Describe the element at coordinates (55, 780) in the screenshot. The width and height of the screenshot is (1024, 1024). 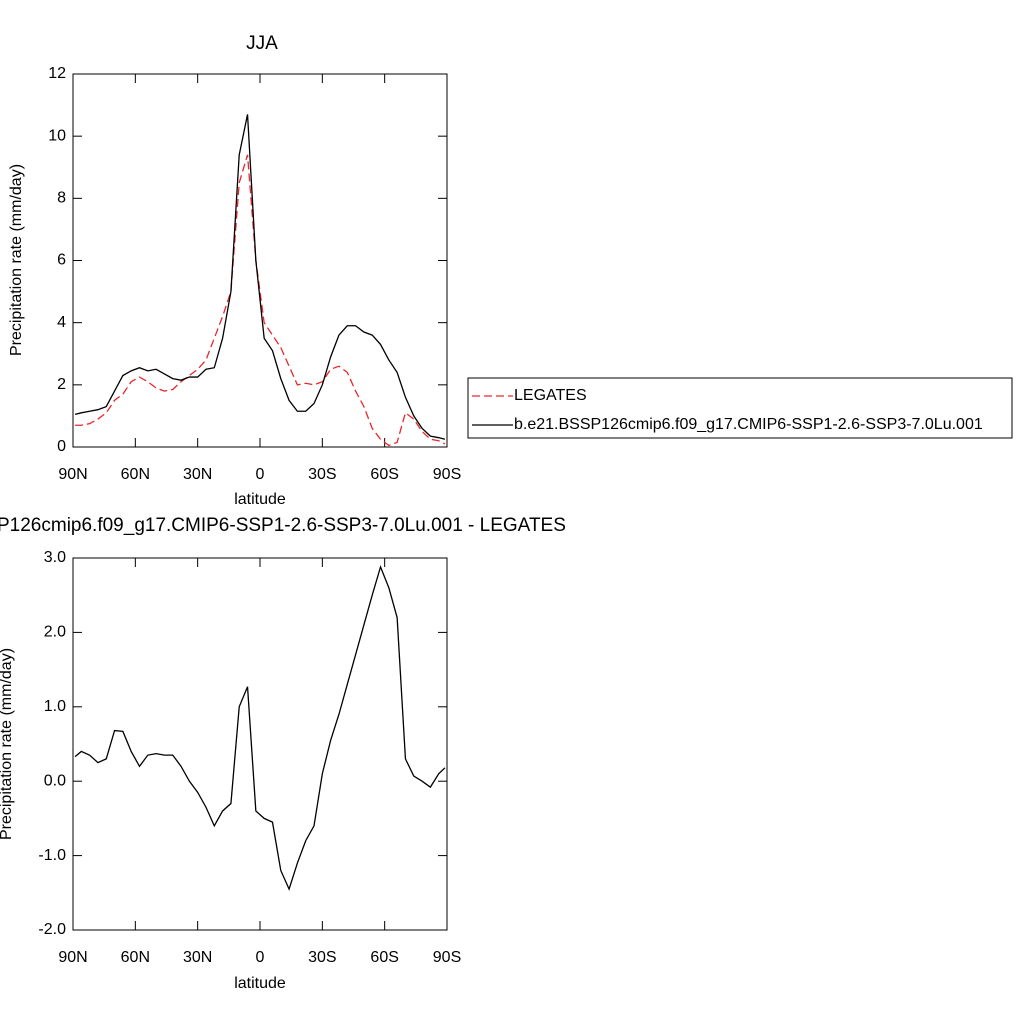
I see `y-tick-label: 0.0` at that location.